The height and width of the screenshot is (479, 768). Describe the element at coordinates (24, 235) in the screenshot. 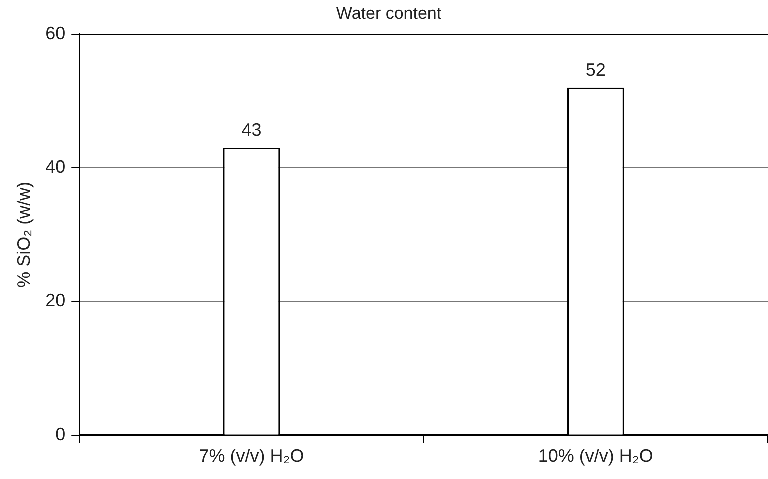

I see `y-axis-title: % SiO₂ (w/w)` at that location.